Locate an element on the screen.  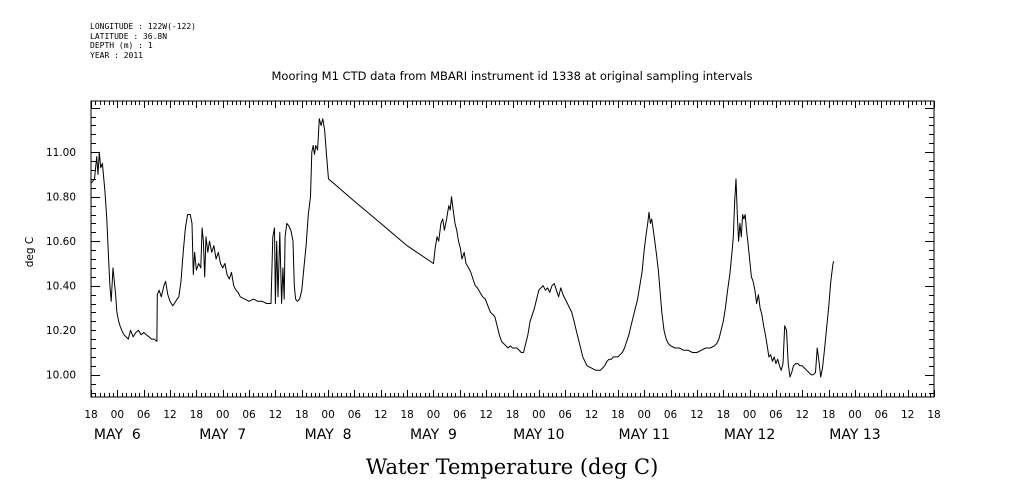
x-date-label: MAY 12 is located at coordinates (749, 435).